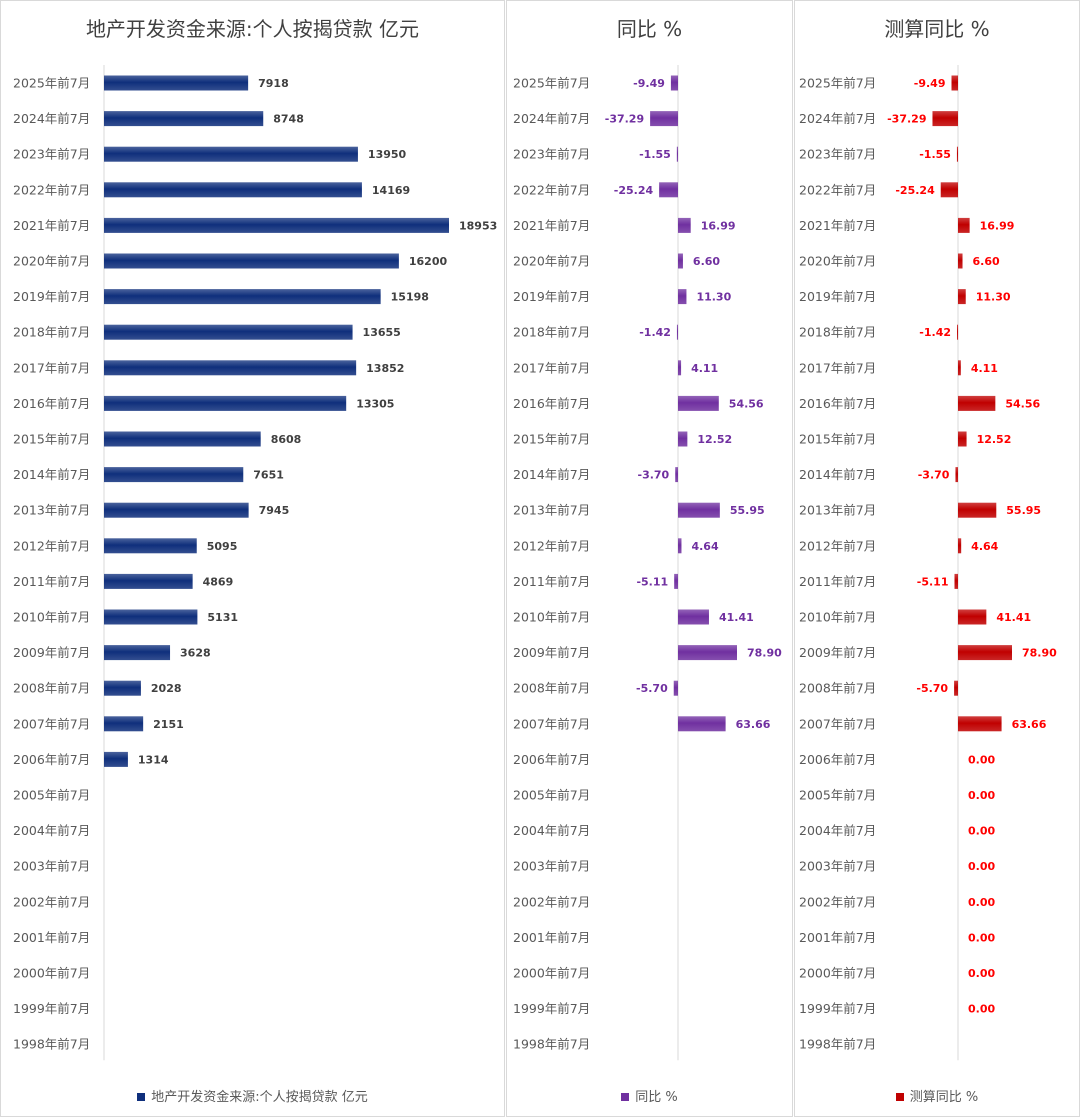 The image size is (1080, 1119). What do you see at coordinates (764, 653) in the screenshot?
I see `data-label: 78.90` at bounding box center [764, 653].